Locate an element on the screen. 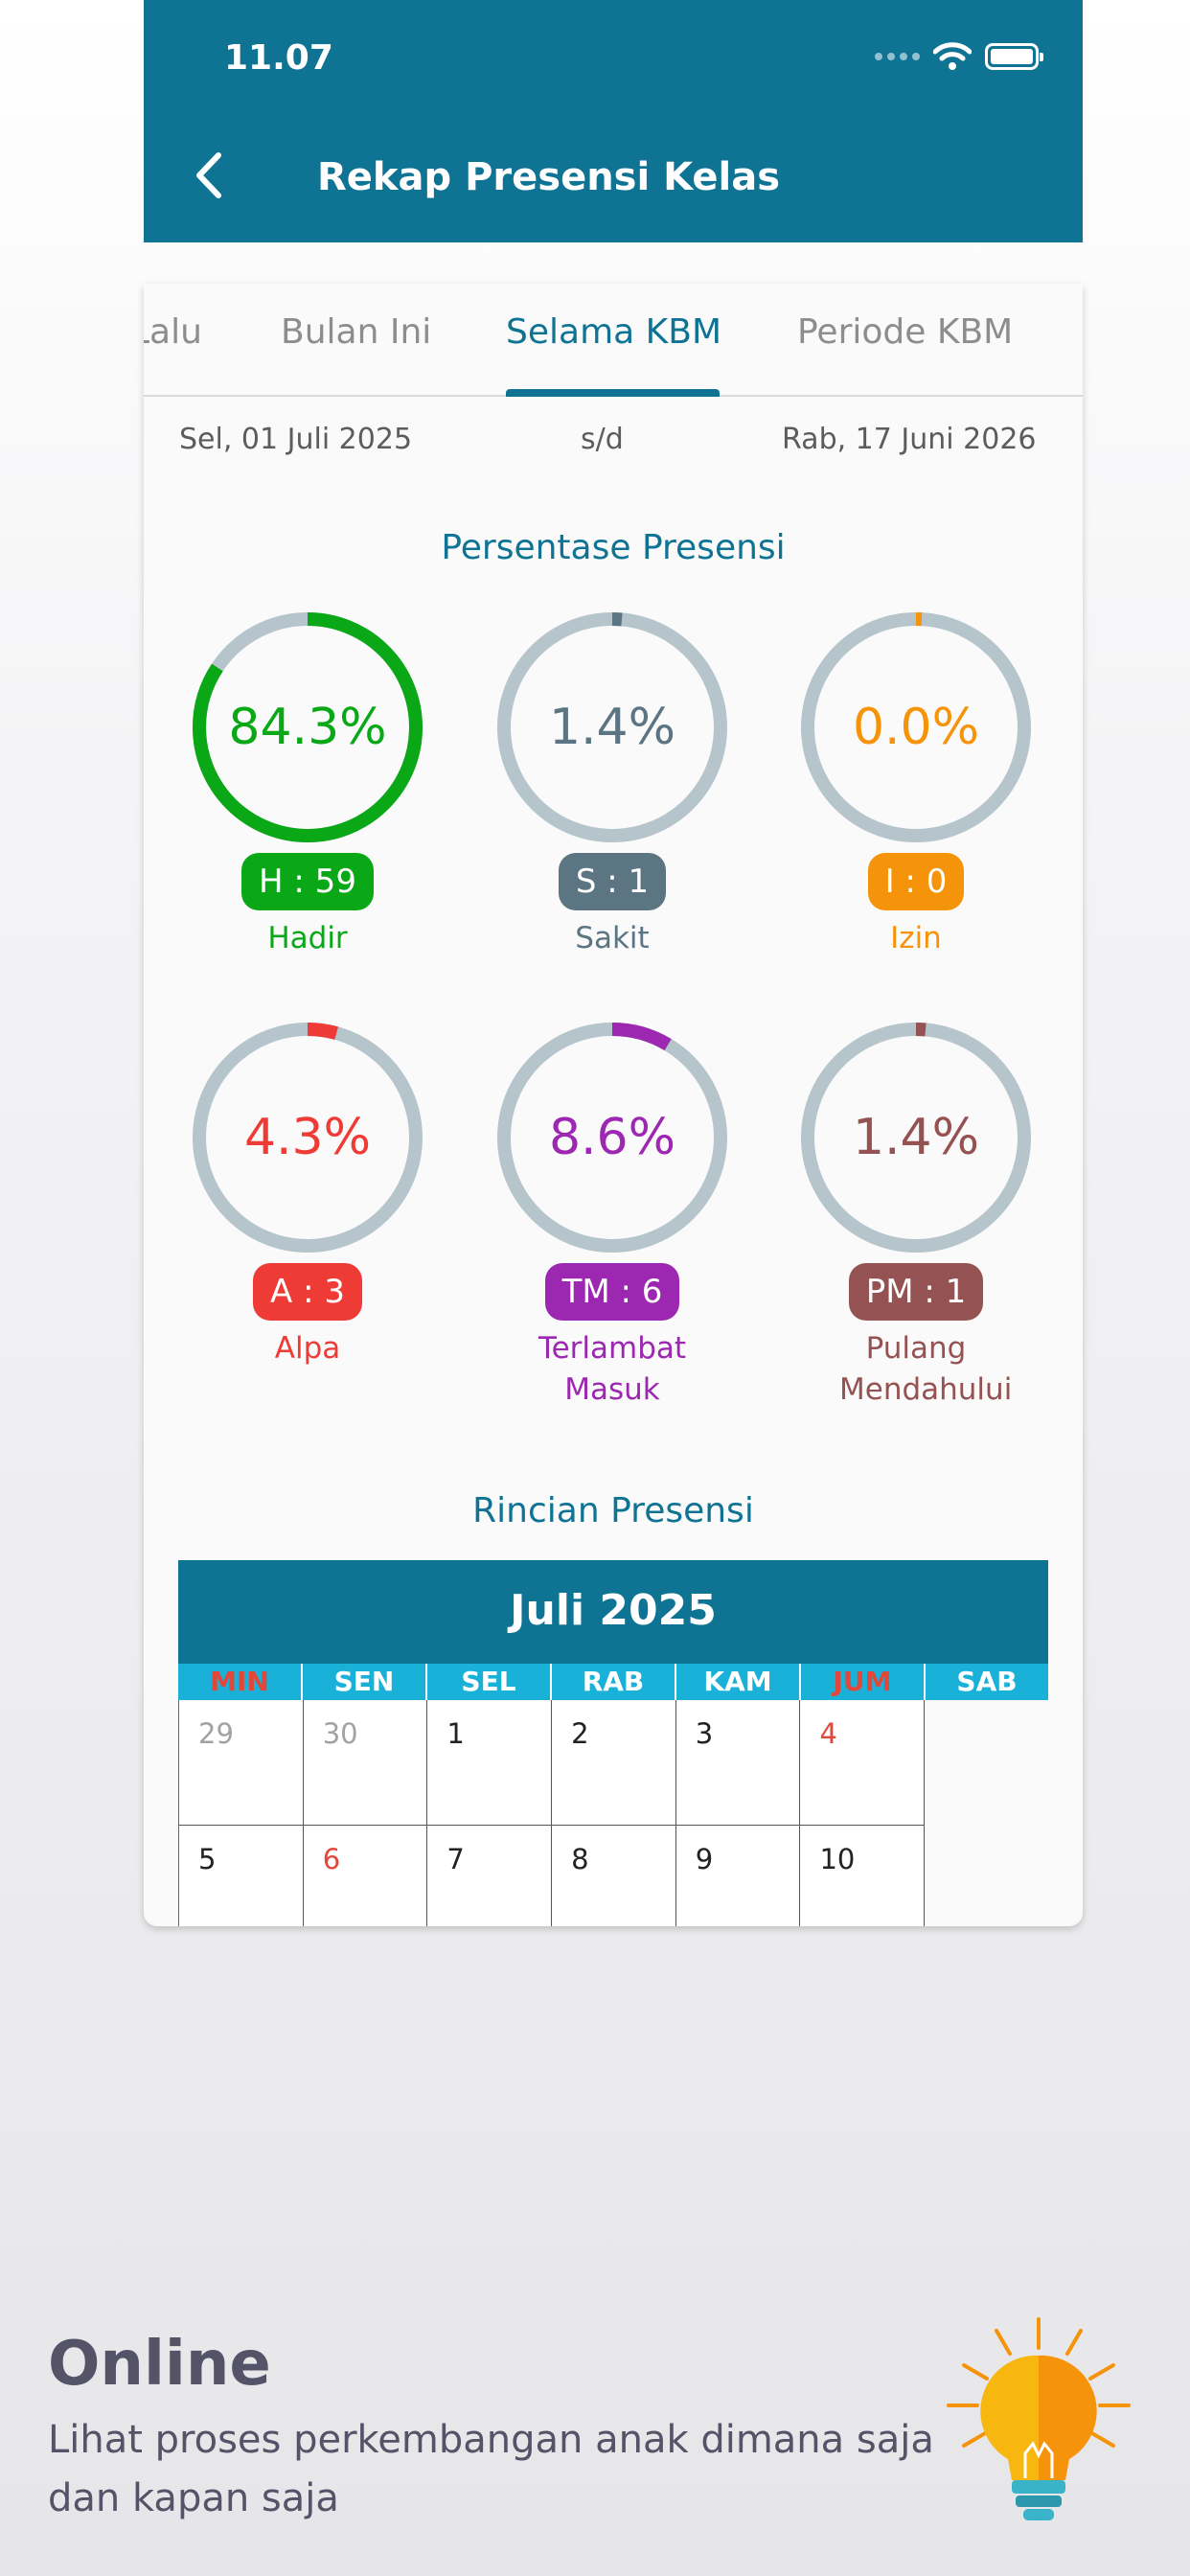 This screenshot has height=2576, width=1190. progress-ring: 4.3% is located at coordinates (308, 1137).